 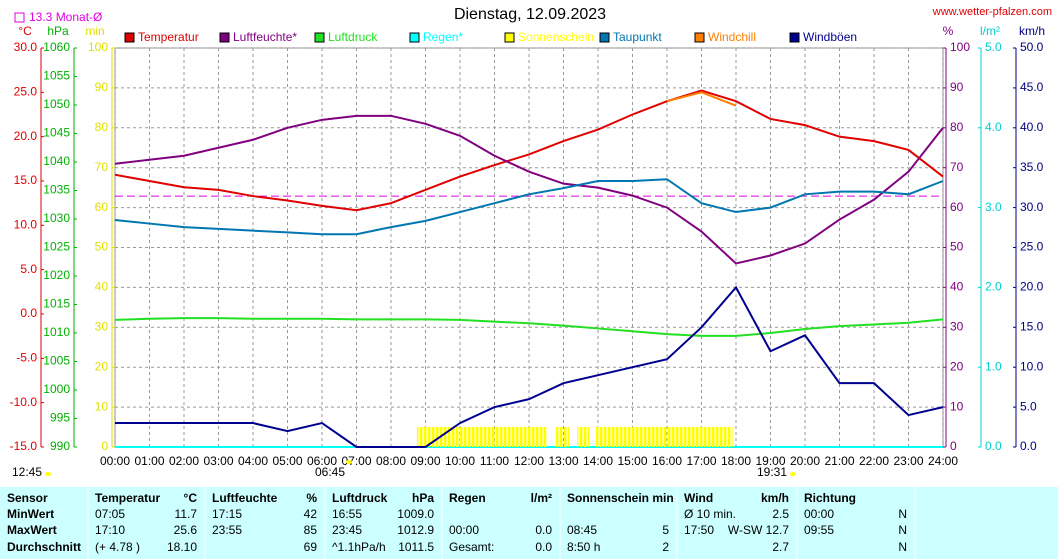 I want to click on table-cell: 11.7, so click(x=186, y=514).